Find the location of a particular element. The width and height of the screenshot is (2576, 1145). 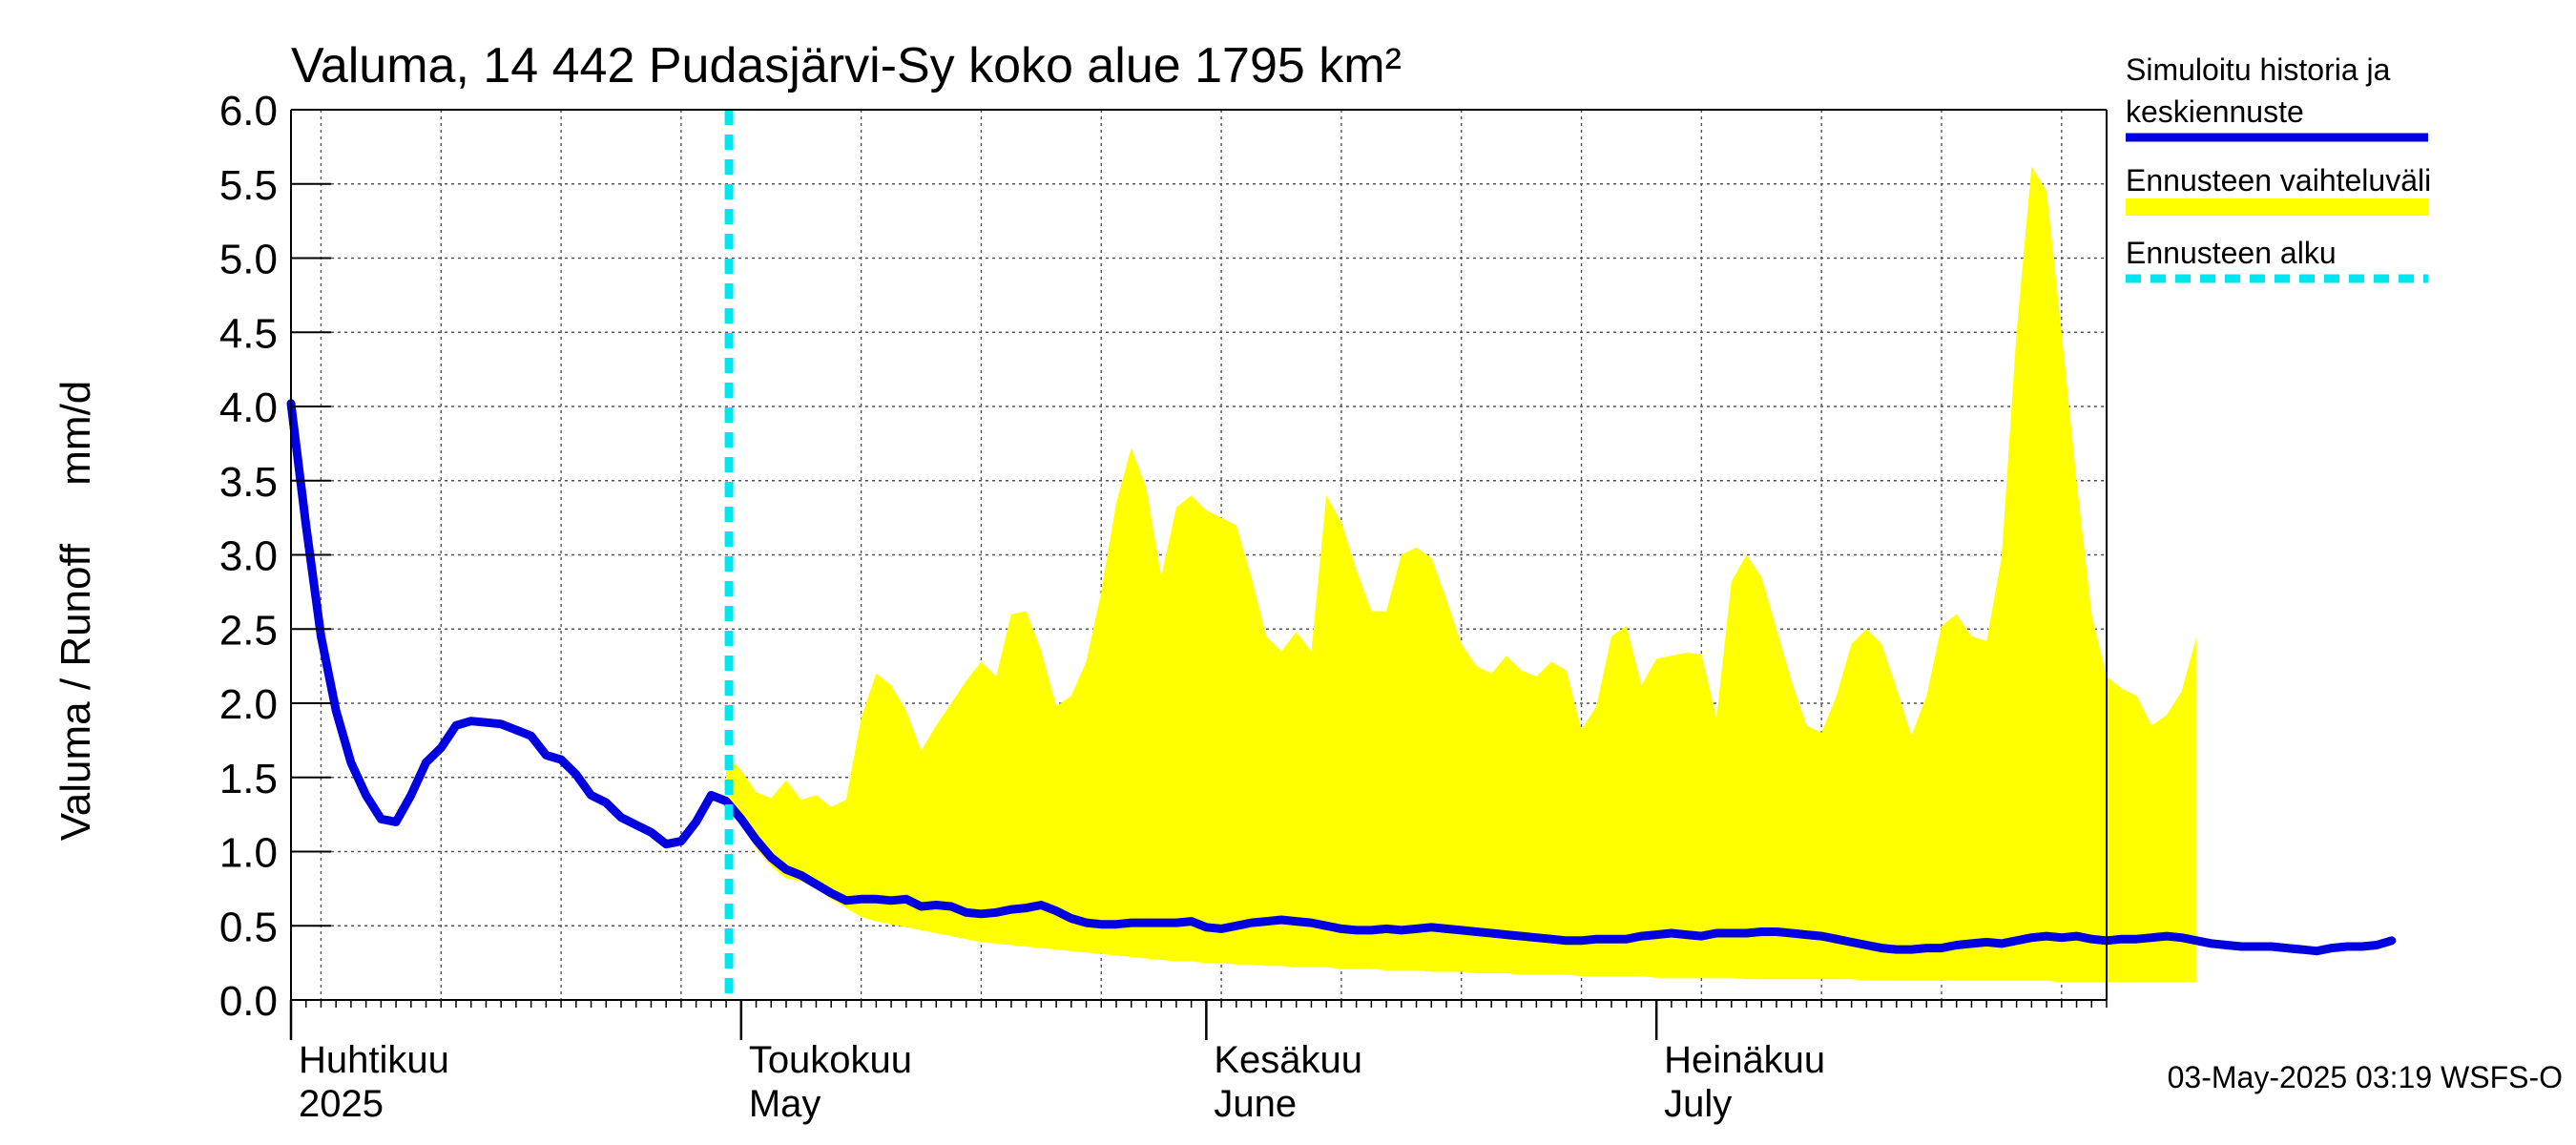

legend-start-label: Ennusteen alku is located at coordinates (2231, 253).